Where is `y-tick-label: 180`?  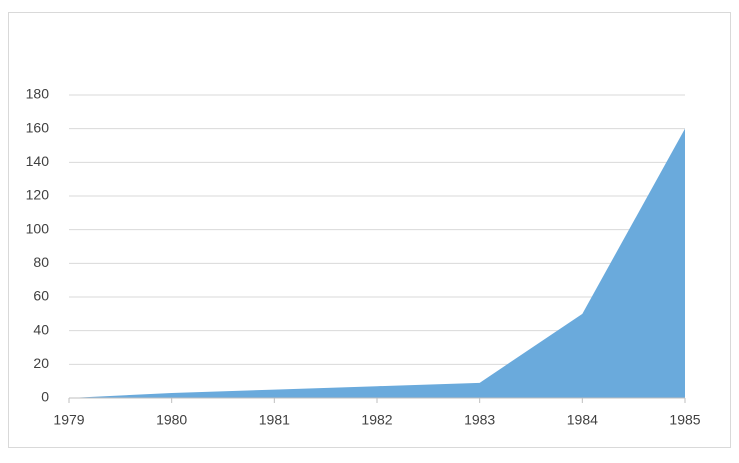
y-tick-label: 180 is located at coordinates (38, 94).